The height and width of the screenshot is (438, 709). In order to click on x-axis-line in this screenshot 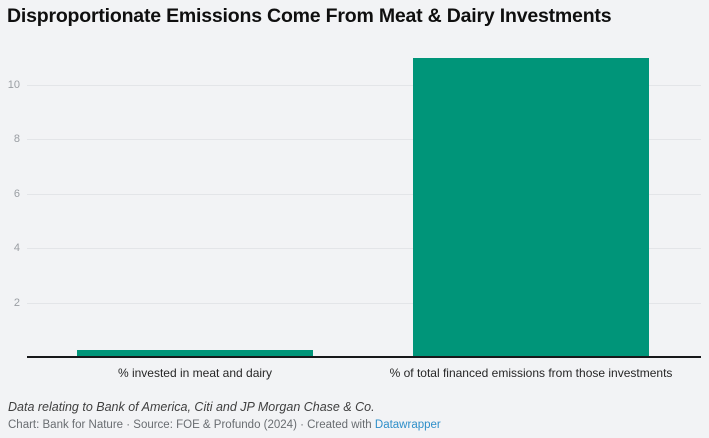, I will do `click(364, 357)`.